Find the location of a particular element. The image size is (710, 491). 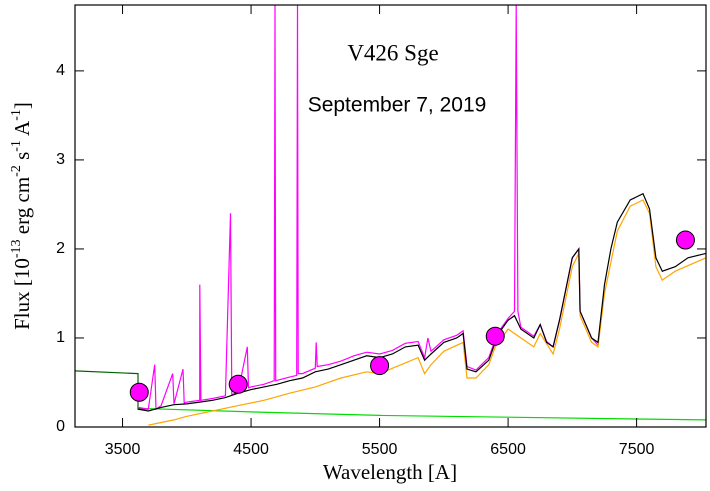

x-tick-label: 6500 is located at coordinates (508, 449).